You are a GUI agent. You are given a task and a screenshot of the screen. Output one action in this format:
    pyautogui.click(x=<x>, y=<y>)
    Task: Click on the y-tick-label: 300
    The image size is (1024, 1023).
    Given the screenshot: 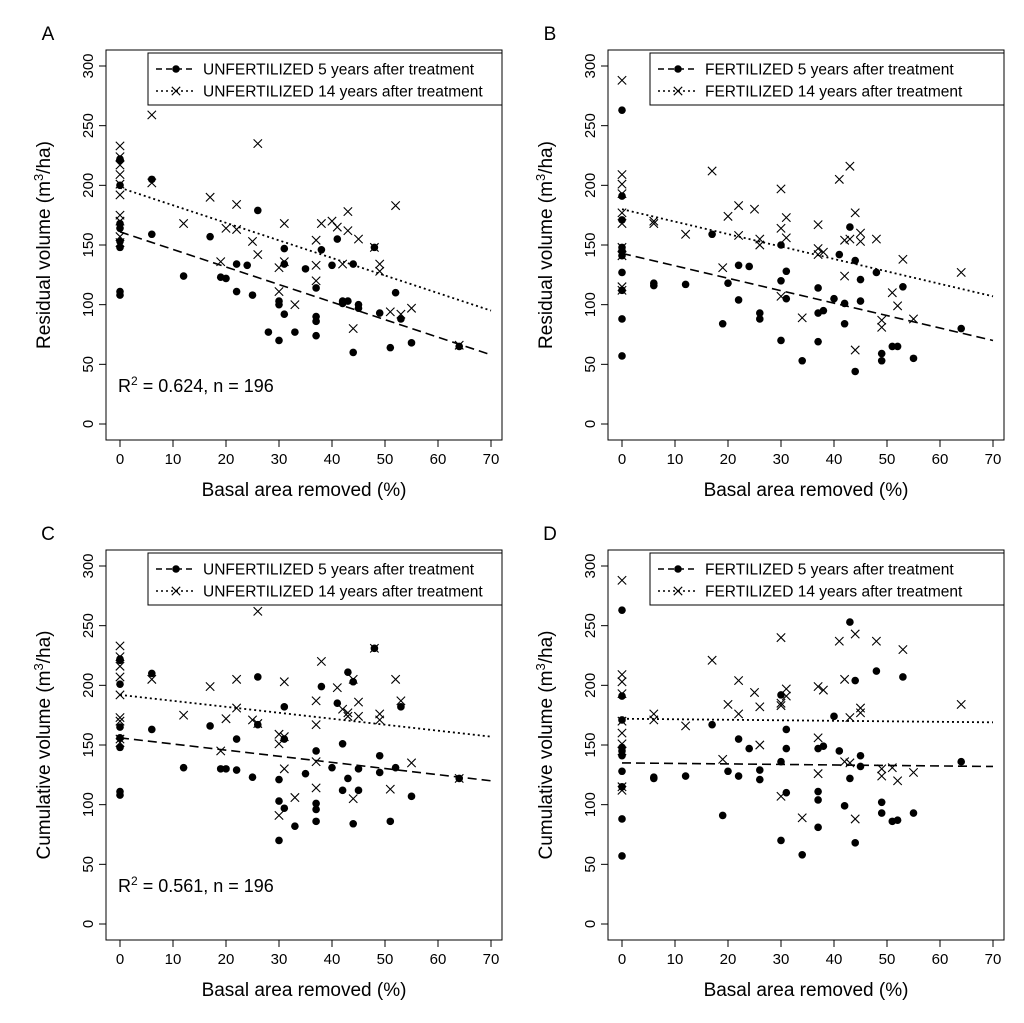 What is the action you would take?
    pyautogui.click(x=88, y=65)
    